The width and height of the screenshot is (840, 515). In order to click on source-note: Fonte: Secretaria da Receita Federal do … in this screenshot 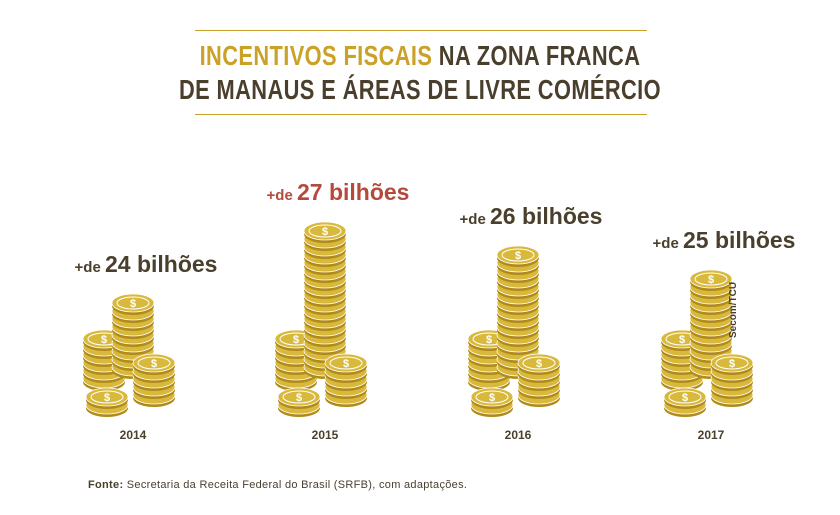, I will do `click(278, 485)`.